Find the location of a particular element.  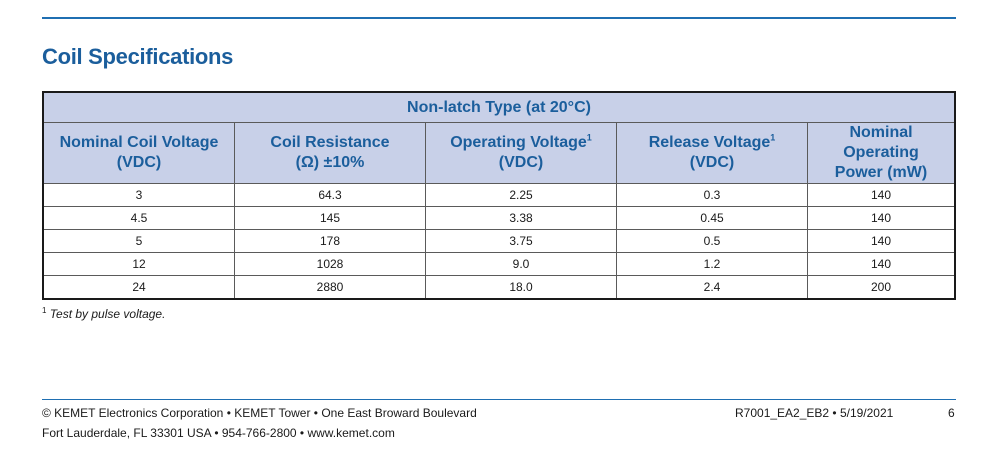

table-row: 24 2880 18.0 2.4 200 is located at coordinates (499, 287).